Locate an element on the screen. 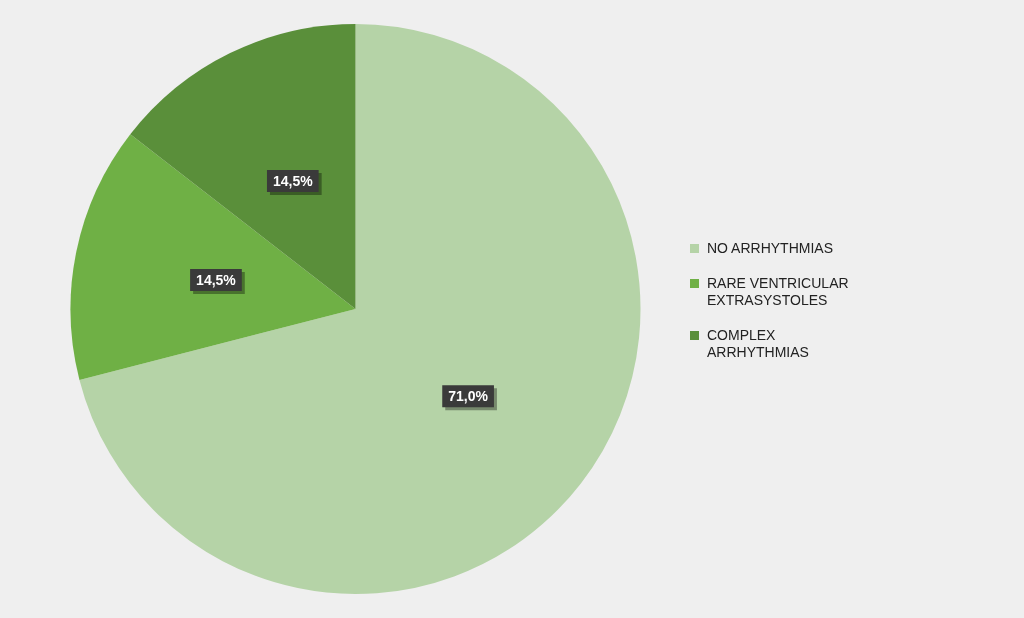 Image resolution: width=1024 pixels, height=618 pixels. data-label: 71,0% is located at coordinates (468, 396).